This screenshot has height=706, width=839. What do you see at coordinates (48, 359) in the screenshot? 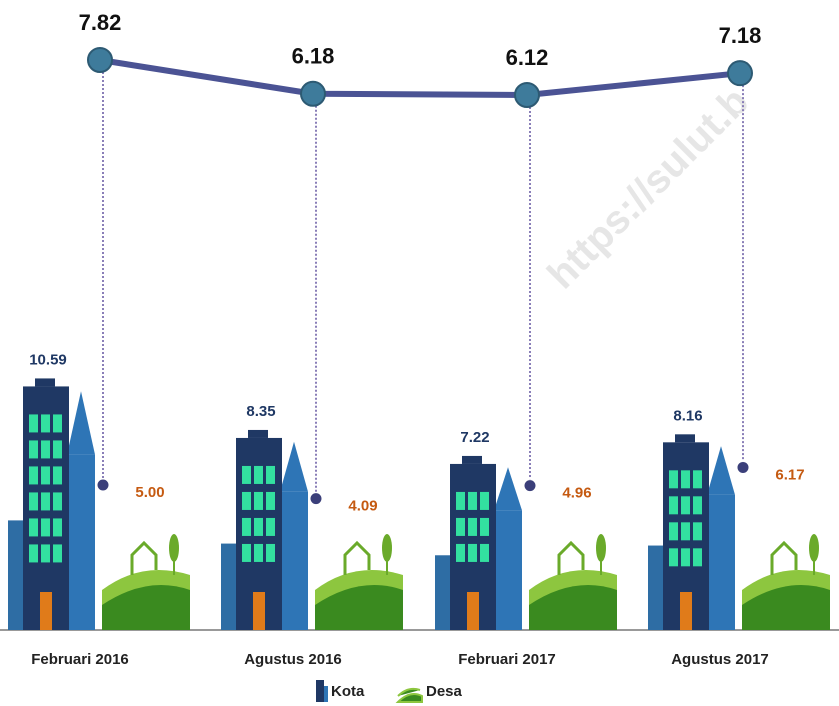
I see `kota-label: 10.59` at bounding box center [48, 359].